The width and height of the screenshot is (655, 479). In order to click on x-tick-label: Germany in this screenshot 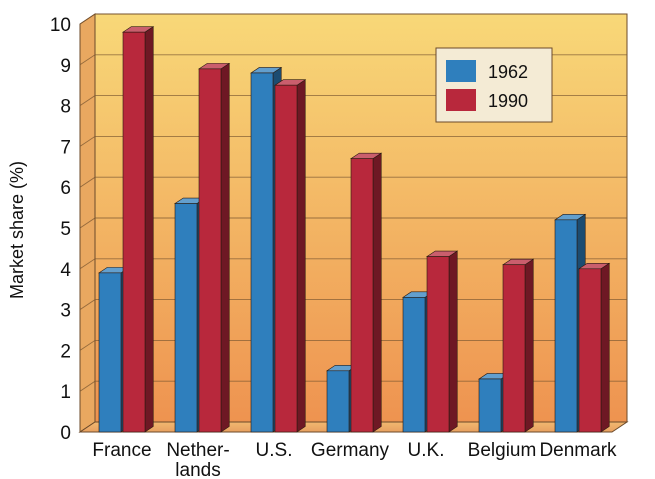, I will do `click(350, 450)`.